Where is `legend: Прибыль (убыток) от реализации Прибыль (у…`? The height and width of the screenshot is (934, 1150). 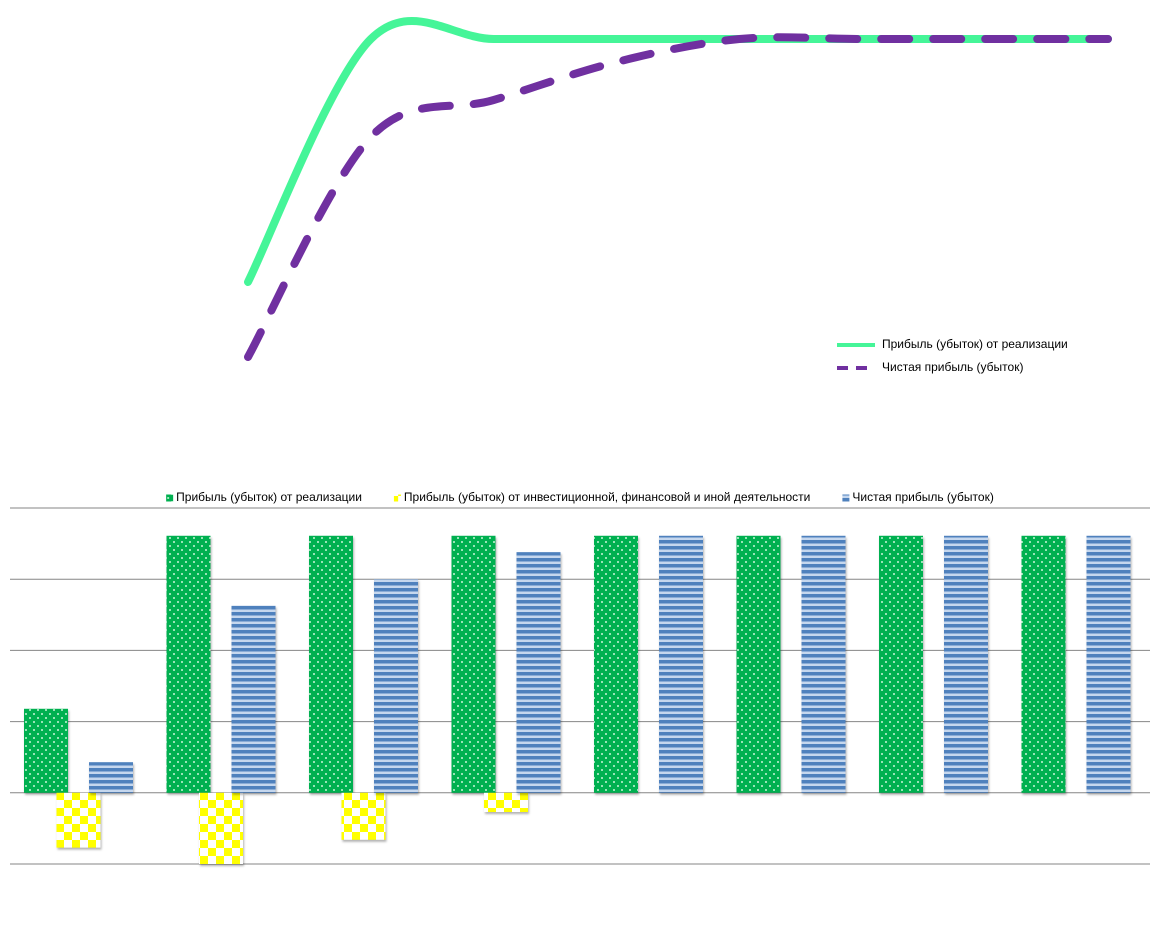
legend: Прибыль (убыток) от реализации Прибыль (у… is located at coordinates (580, 497).